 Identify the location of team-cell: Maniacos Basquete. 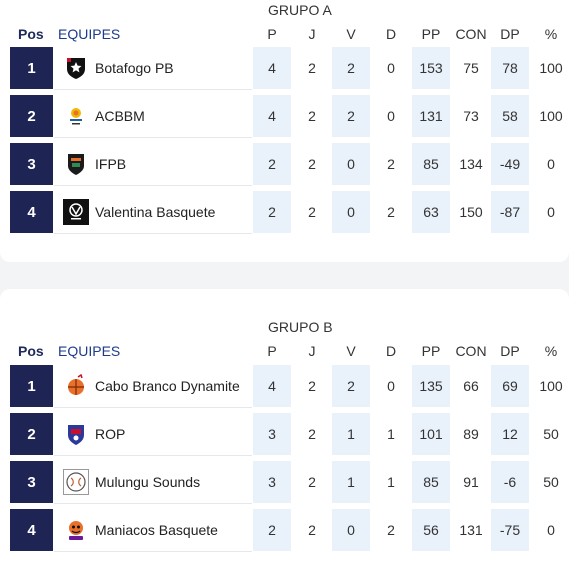
(153, 530).